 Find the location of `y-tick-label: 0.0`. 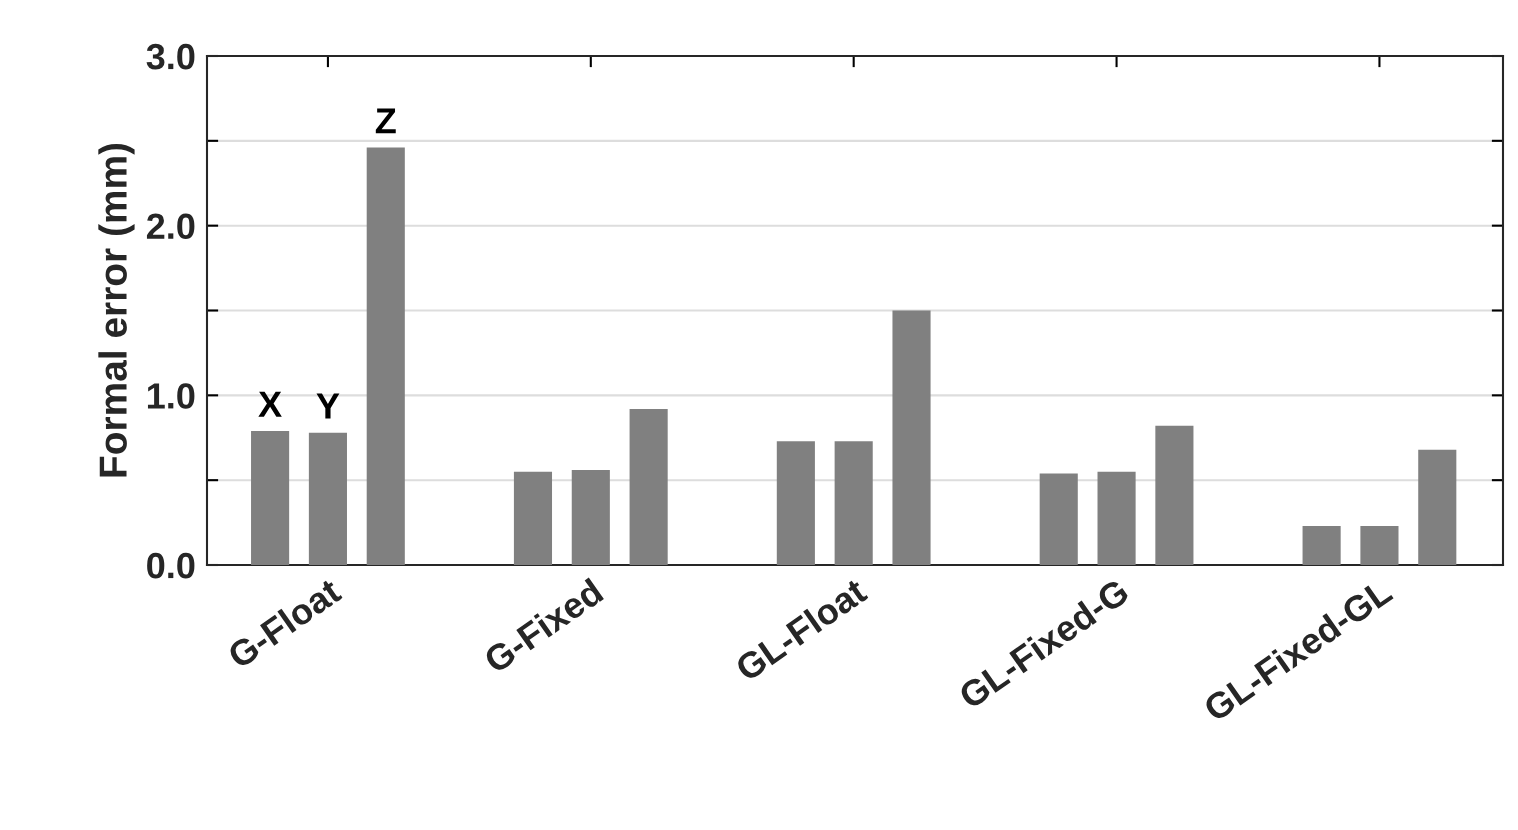

y-tick-label: 0.0 is located at coordinates (171, 565).